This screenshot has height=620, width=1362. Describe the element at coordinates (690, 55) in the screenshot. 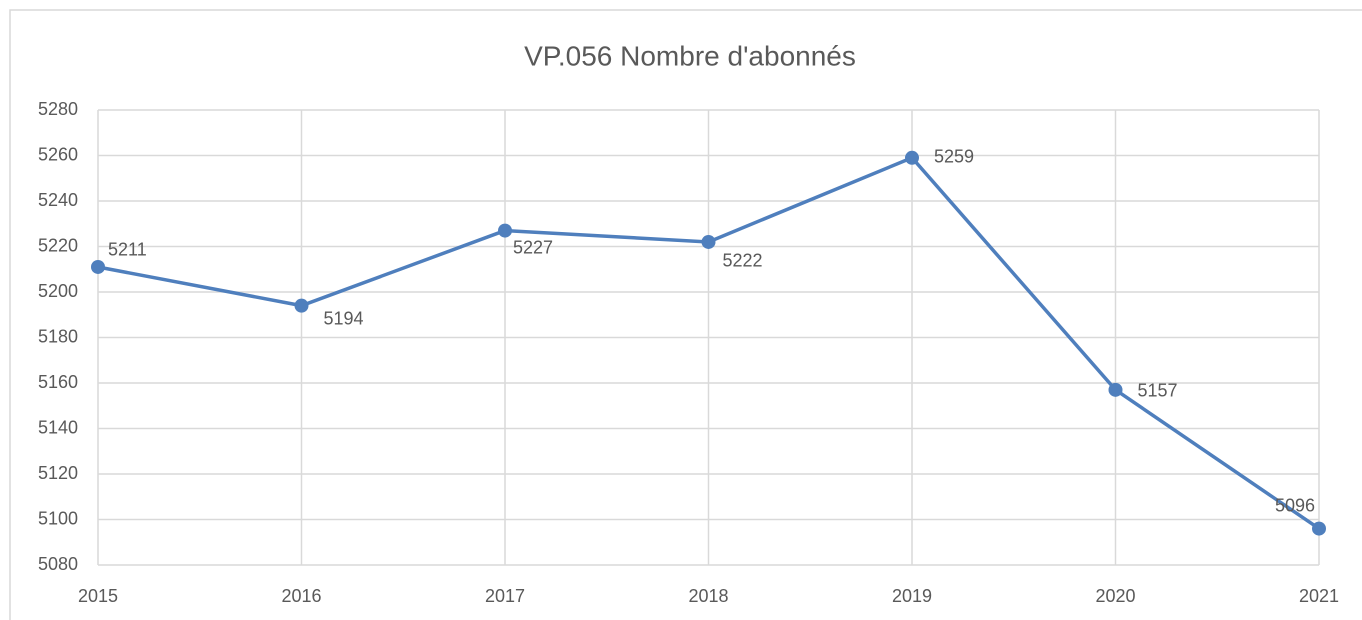

I see `chart-title: VP.056 Nombre d'abonnés` at that location.